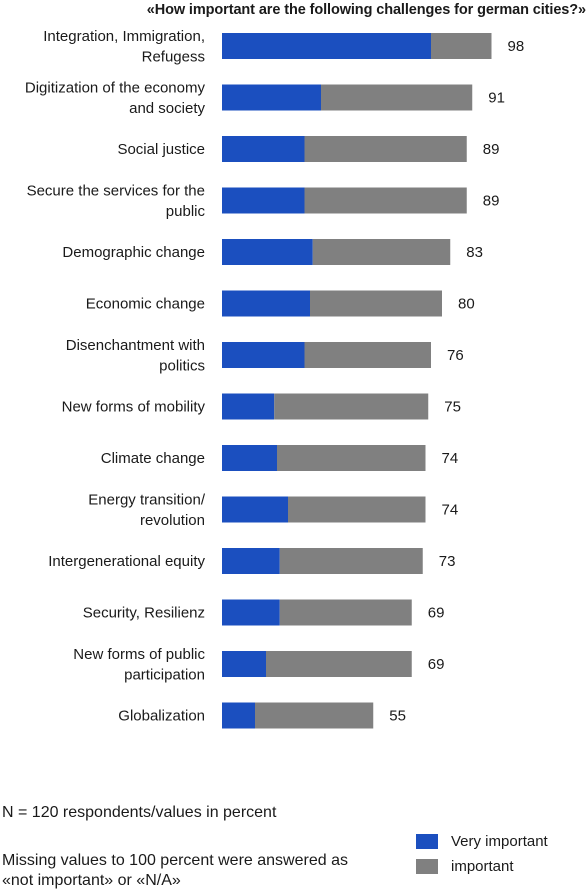 The height and width of the screenshot is (894, 588). I want to click on value-label-digitization-of-the-economy-and-society: 91, so click(496, 98).